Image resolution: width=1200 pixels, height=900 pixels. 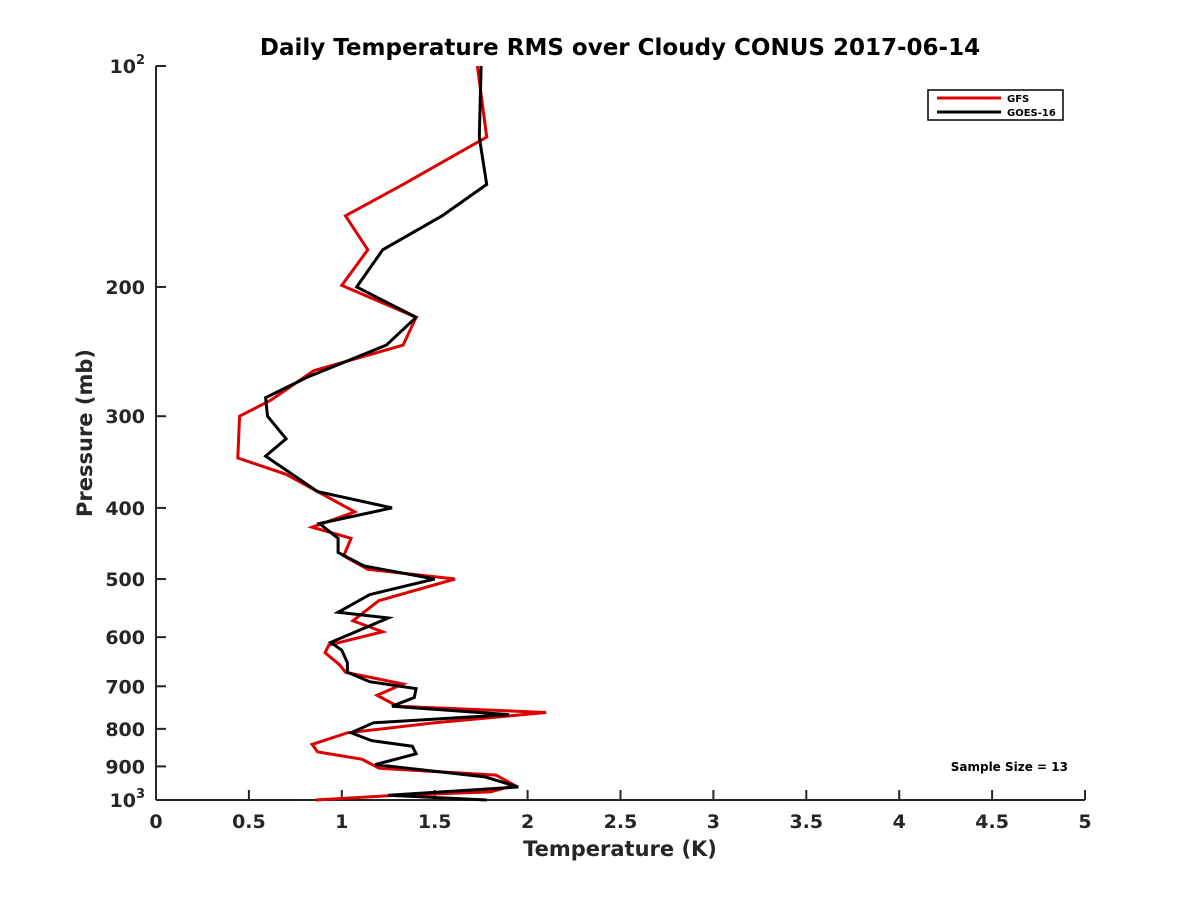 I want to click on legend: GFS GOES-16, so click(x=995, y=105).